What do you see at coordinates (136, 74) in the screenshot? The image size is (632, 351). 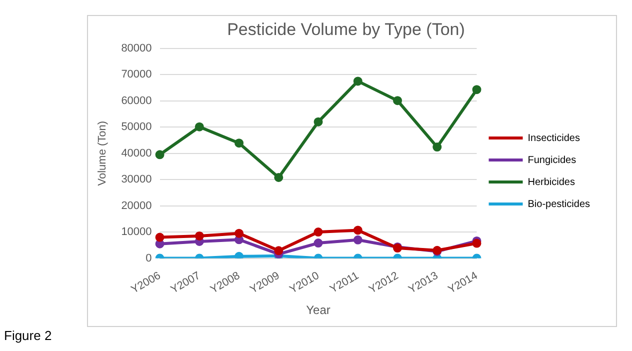 I see `y-tick-label: 70000` at bounding box center [136, 74].